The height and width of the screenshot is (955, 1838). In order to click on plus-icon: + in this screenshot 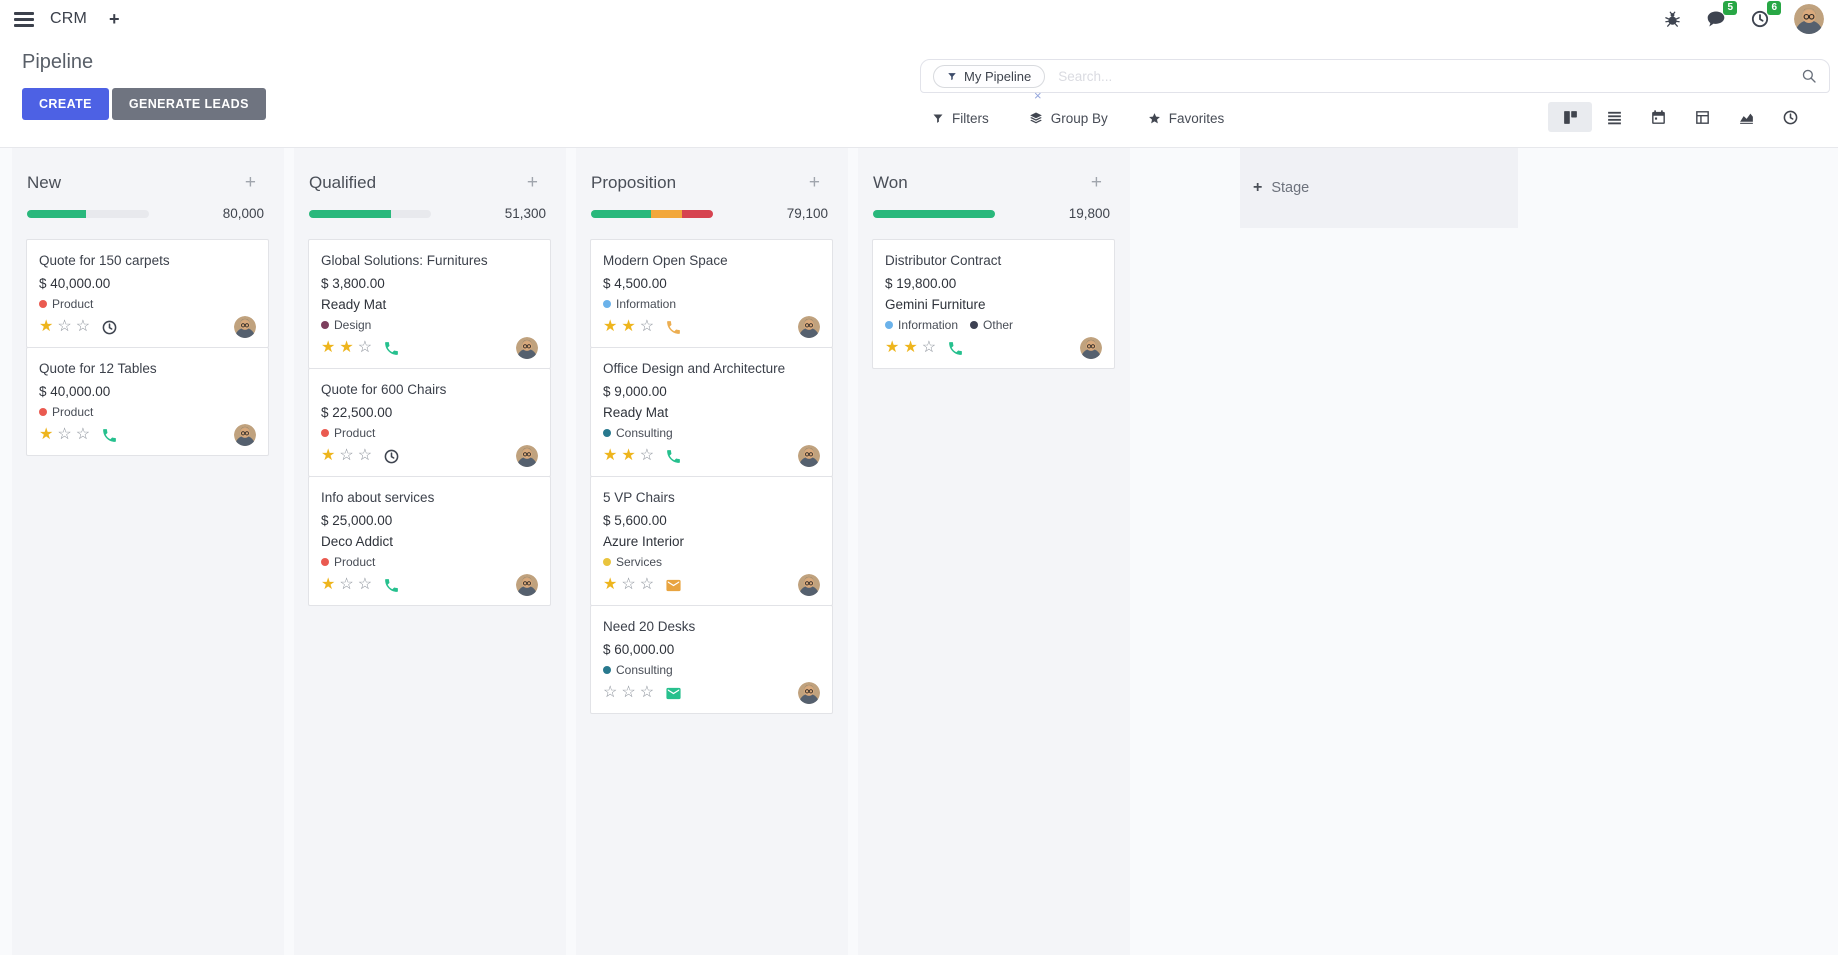, I will do `click(1258, 187)`.